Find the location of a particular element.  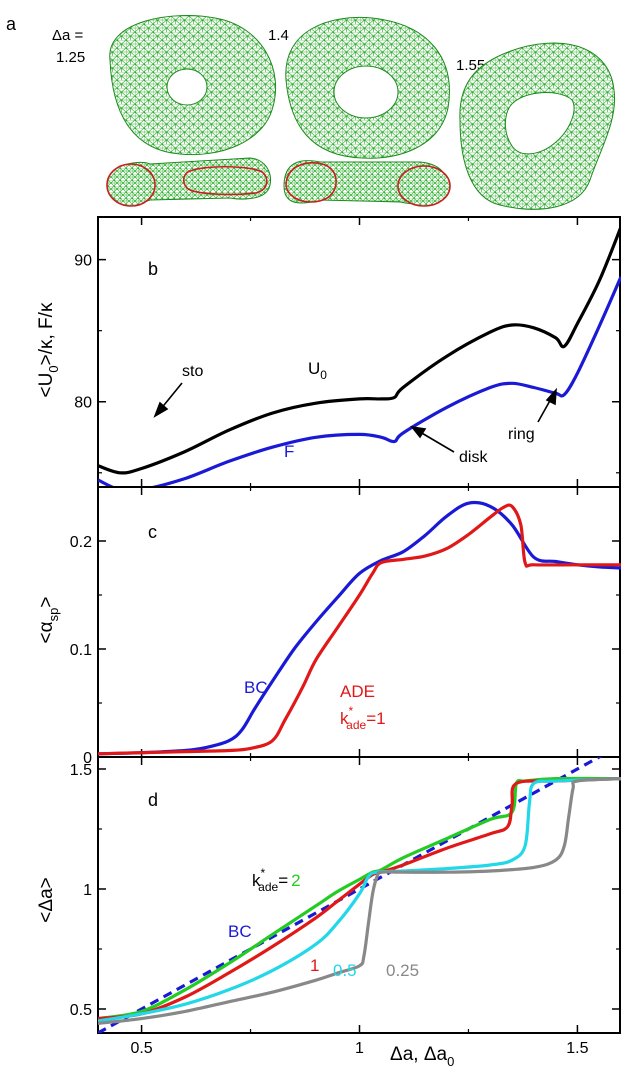

y-tick-label: 0.2 is located at coordinates (81, 542).